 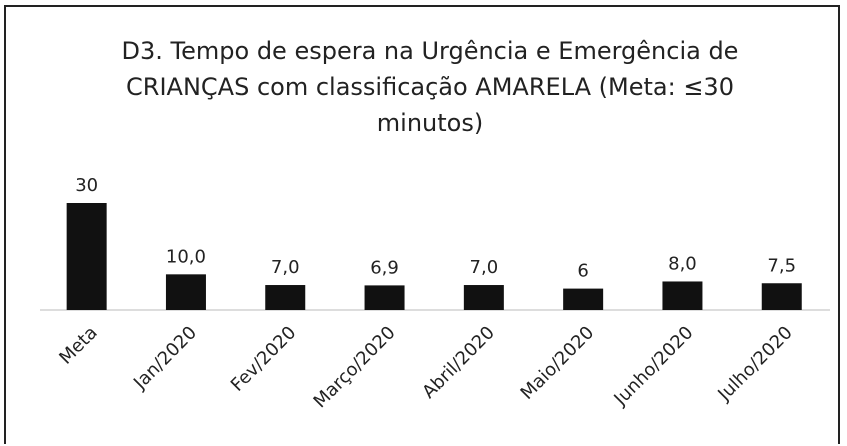 What do you see at coordinates (558, 363) in the screenshot?
I see `x-tick-label: Maio/2020` at bounding box center [558, 363].